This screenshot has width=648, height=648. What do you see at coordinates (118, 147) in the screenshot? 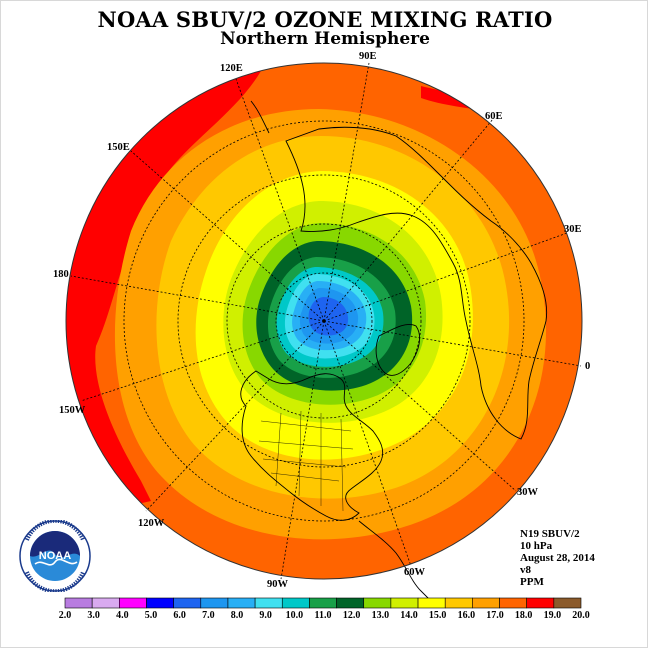
I see `lon-label-150e: 150E` at bounding box center [118, 147].